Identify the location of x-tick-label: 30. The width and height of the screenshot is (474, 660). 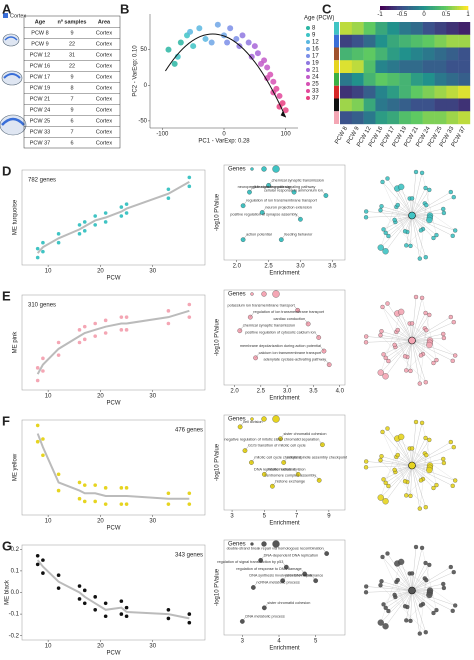
(152, 272).